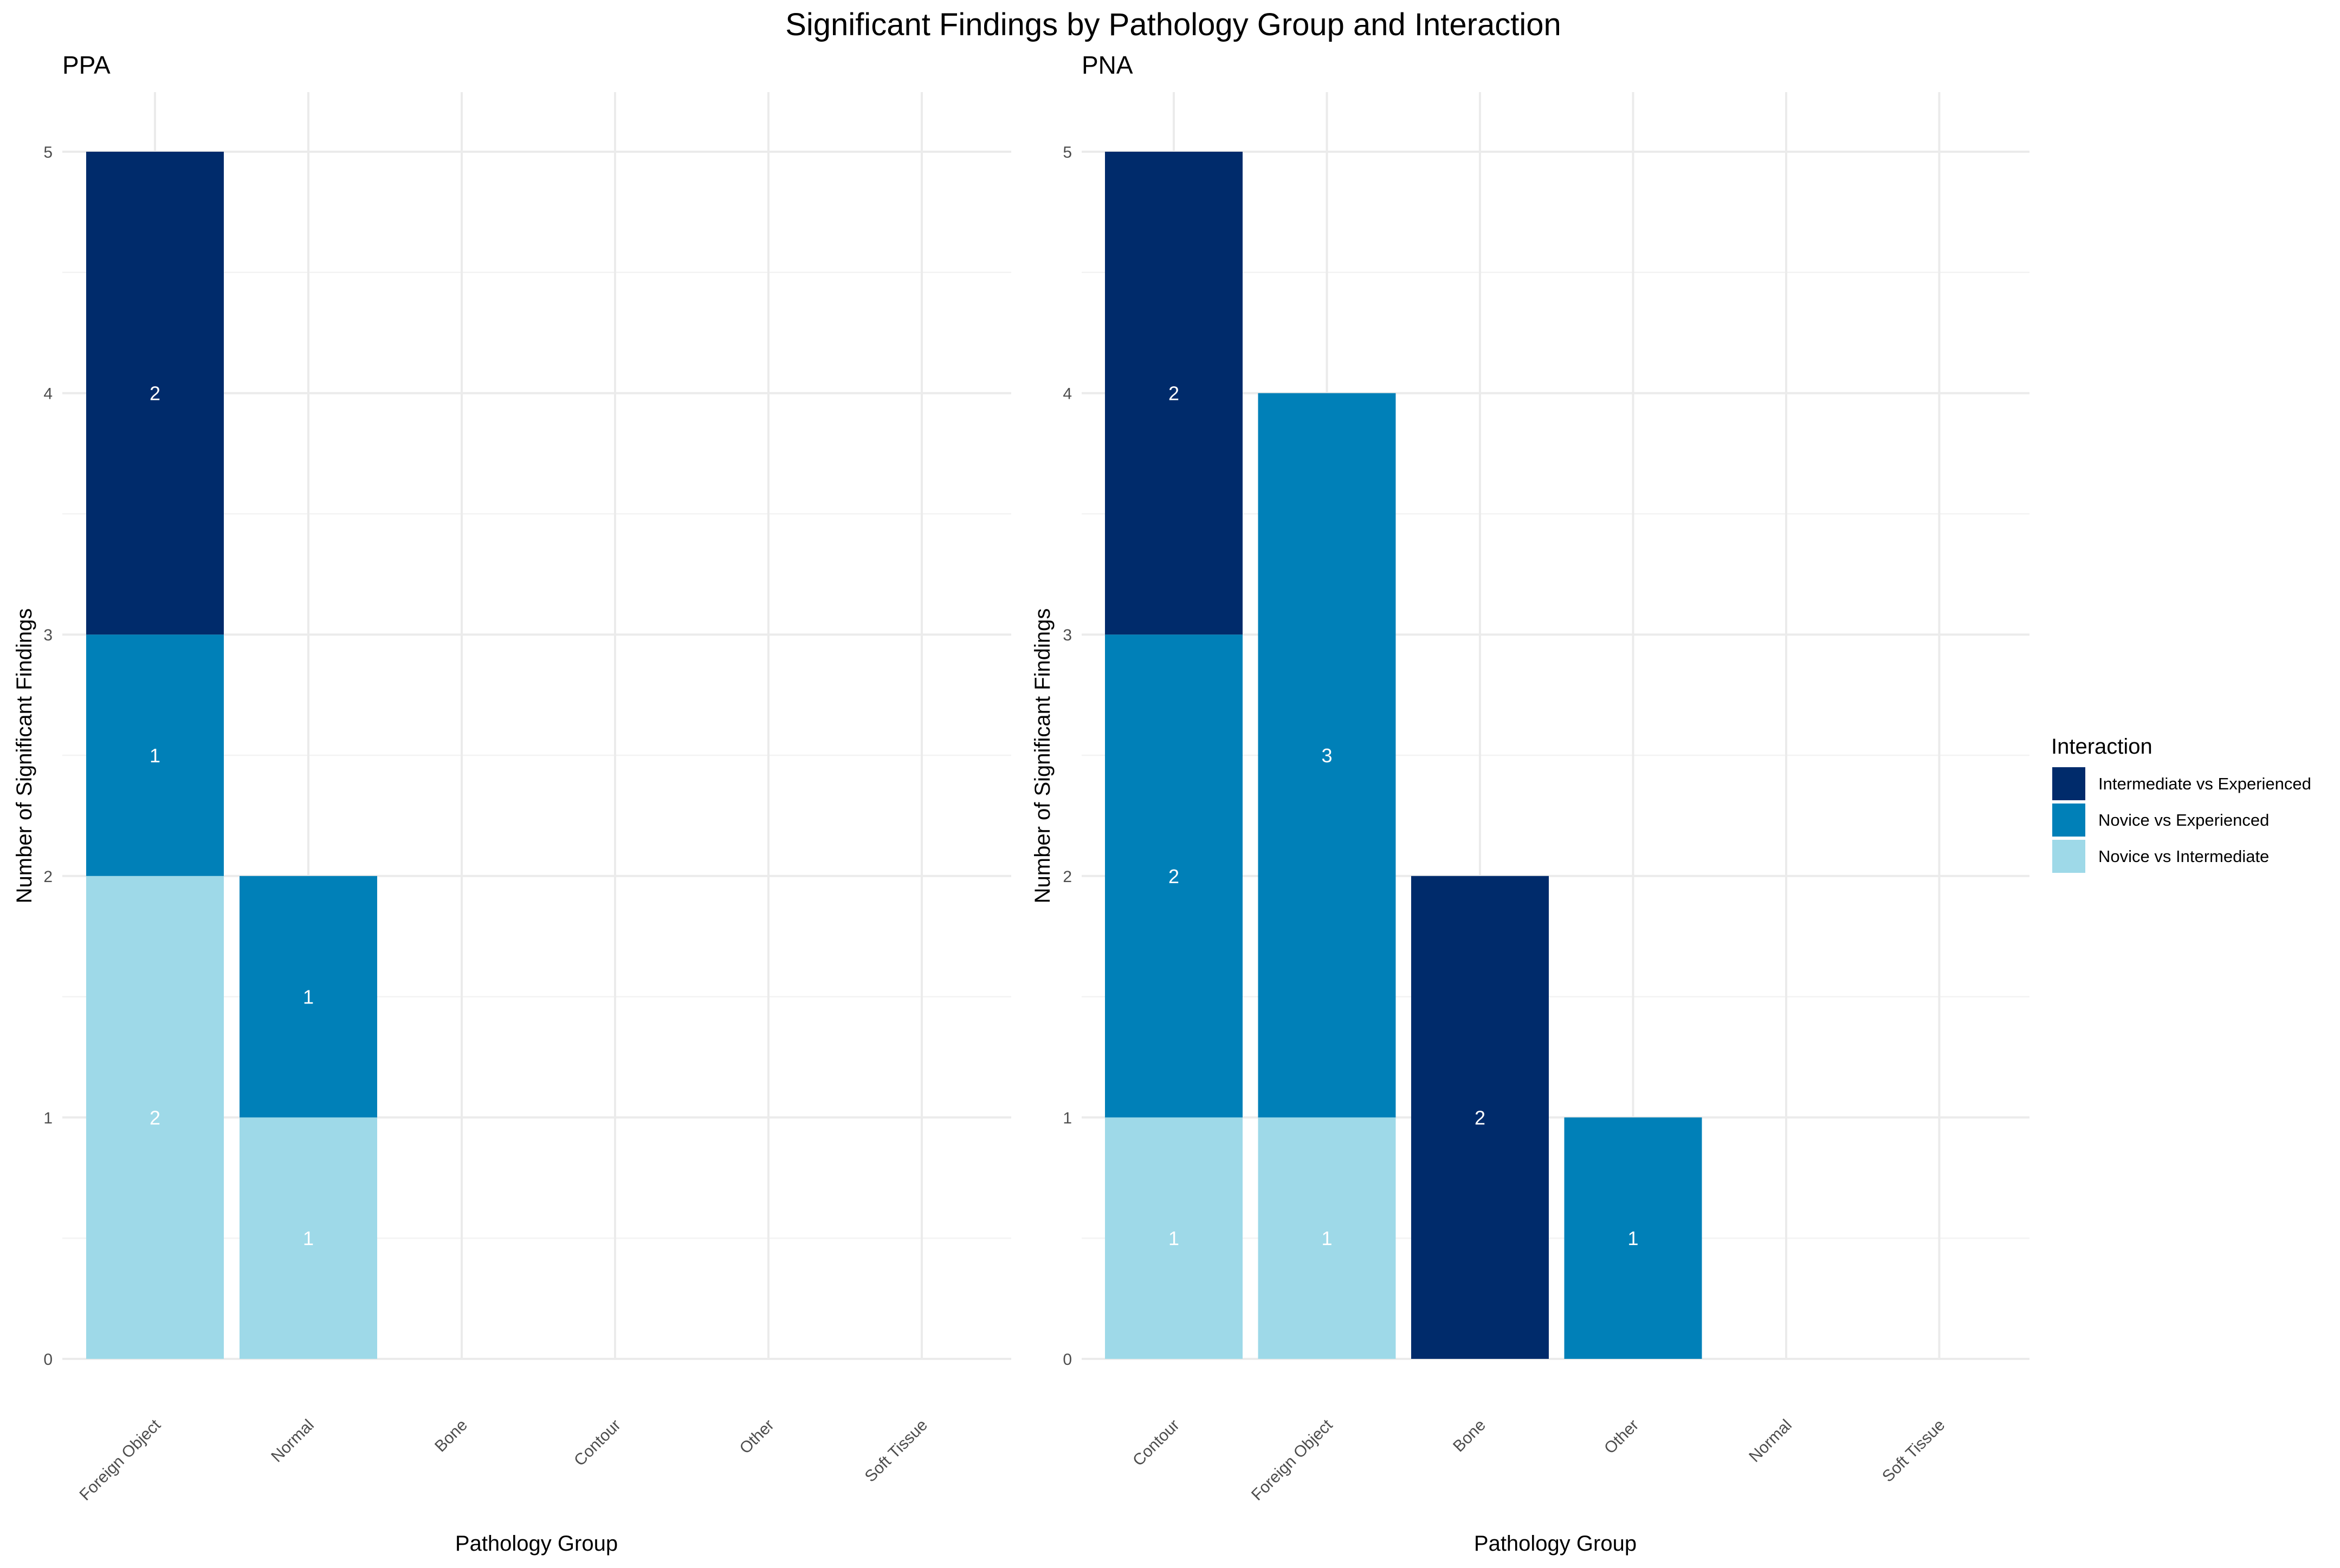 This screenshot has width=2340, height=1568. I want to click on panel-title: PPA, so click(86, 65).